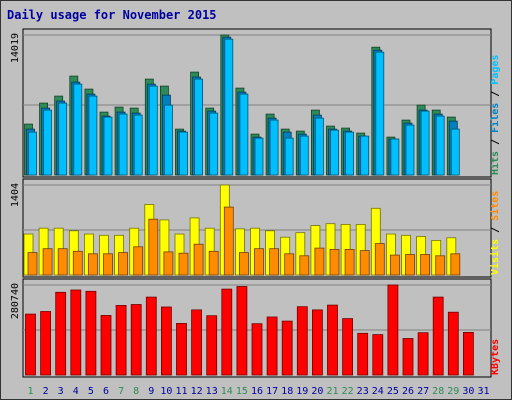 Image resolution: width=512 pixels, height=401 pixels. What do you see at coordinates (495, 257) in the screenshot?
I see `legend-visits: Visits` at bounding box center [495, 257].